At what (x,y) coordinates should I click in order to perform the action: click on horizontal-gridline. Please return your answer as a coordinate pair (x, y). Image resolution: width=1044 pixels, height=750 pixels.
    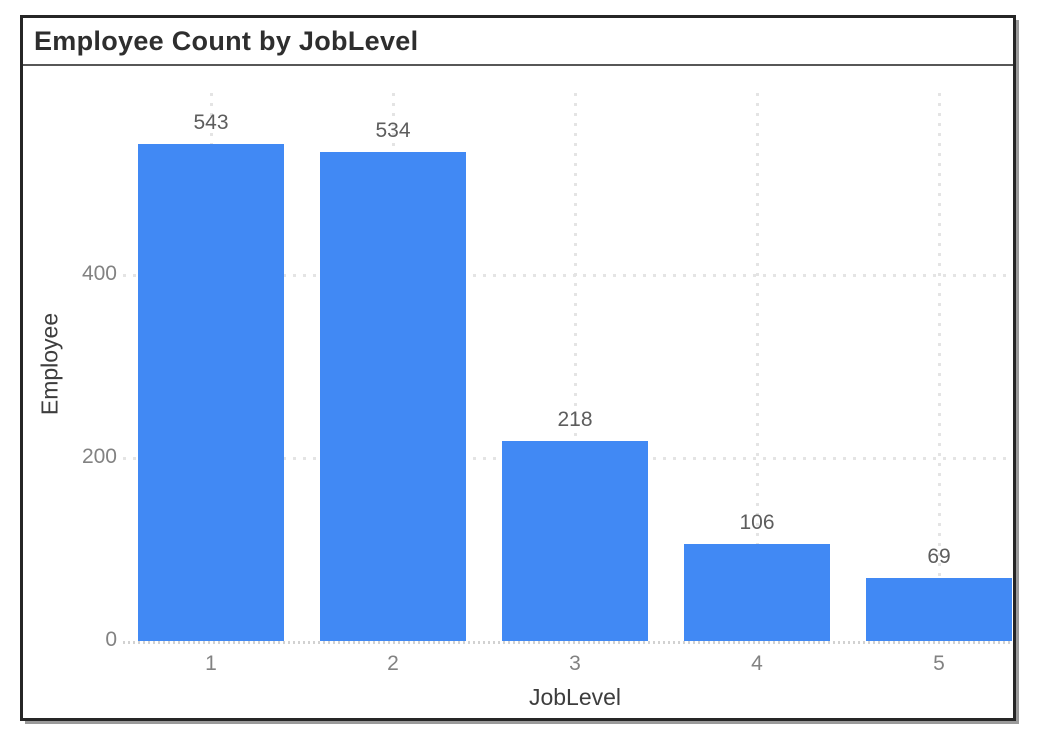
    Looking at the image, I should click on (567, 275).